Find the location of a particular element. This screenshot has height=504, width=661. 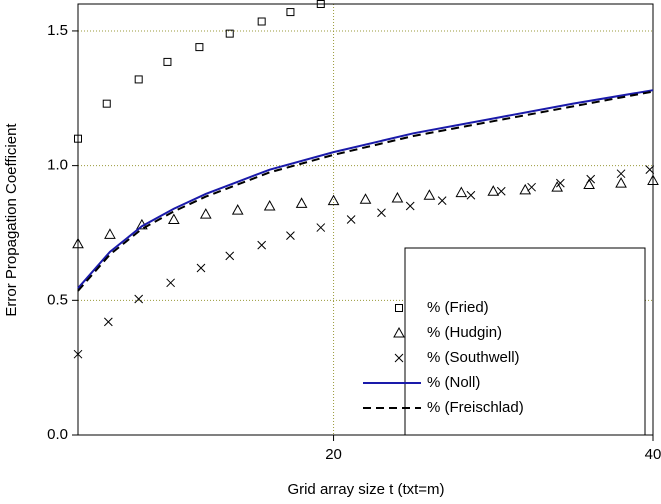

legend-box is located at coordinates (525, 341).